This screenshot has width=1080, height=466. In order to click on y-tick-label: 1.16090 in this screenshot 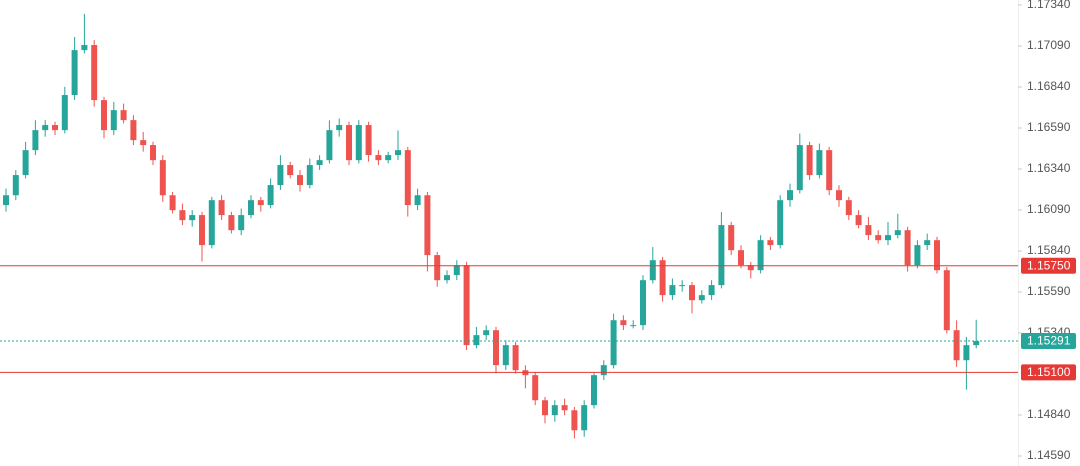, I will do `click(1049, 209)`.